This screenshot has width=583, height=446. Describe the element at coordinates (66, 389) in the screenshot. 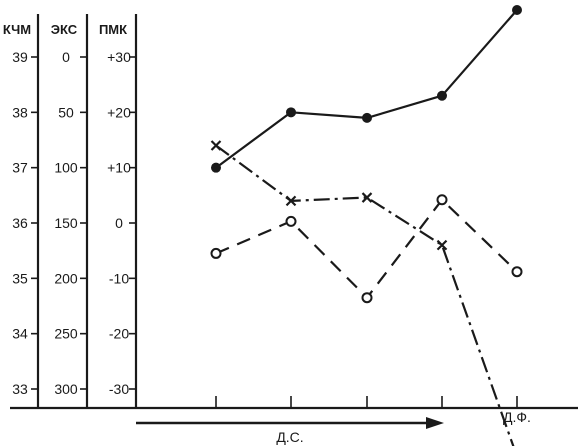

I see `y-tick-label: 300` at that location.